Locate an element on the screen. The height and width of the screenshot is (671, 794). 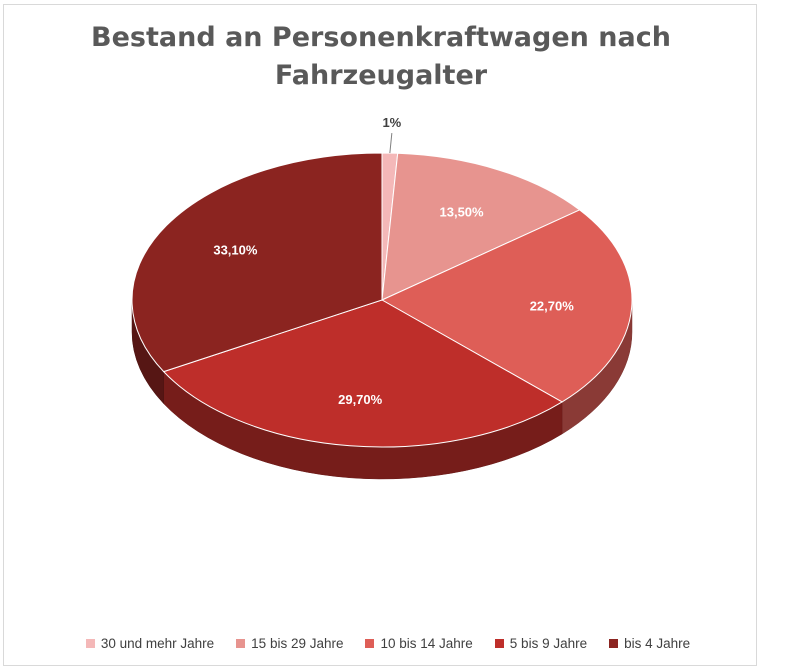
chart-title-line-1: Bestand an Personenkraftwagen nach is located at coordinates (381, 37).